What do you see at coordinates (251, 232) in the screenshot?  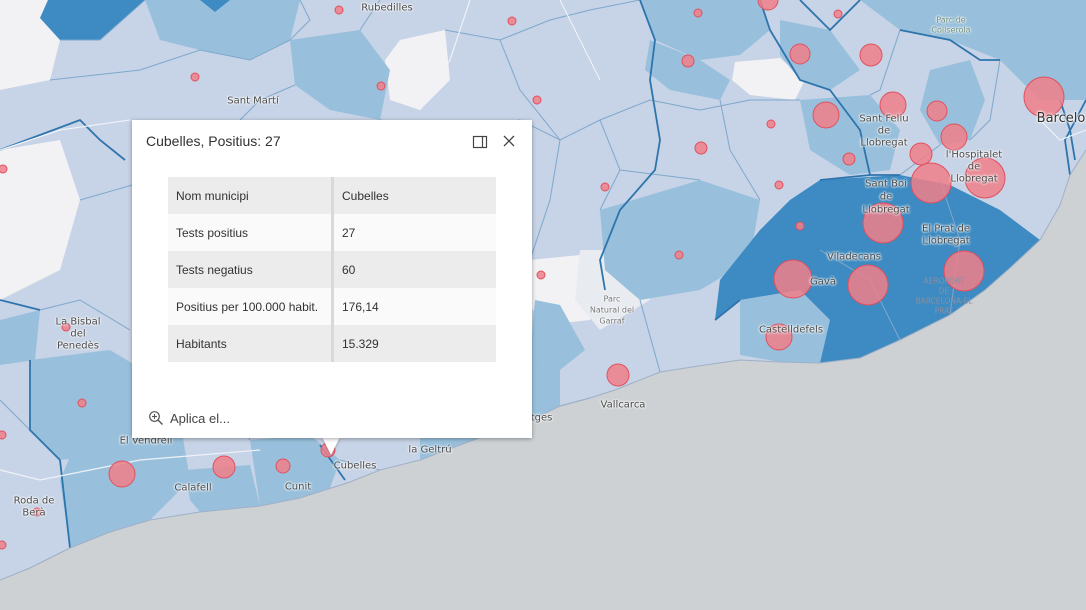 I see `field-name: Tests positius` at bounding box center [251, 232].